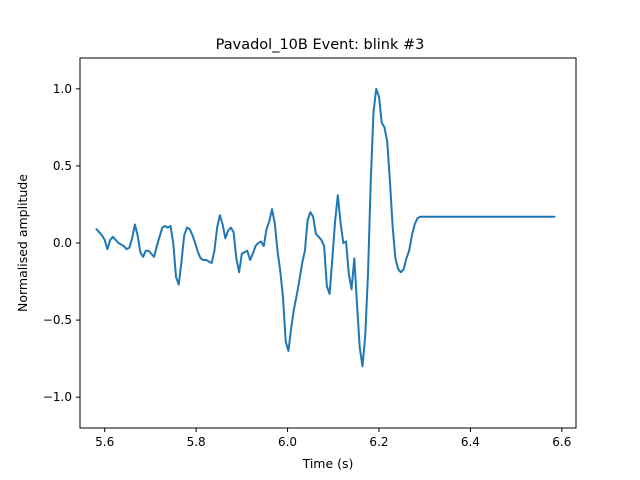 The height and width of the screenshot is (480, 640). I want to click on x-axis-label: Time (s), so click(328, 463).